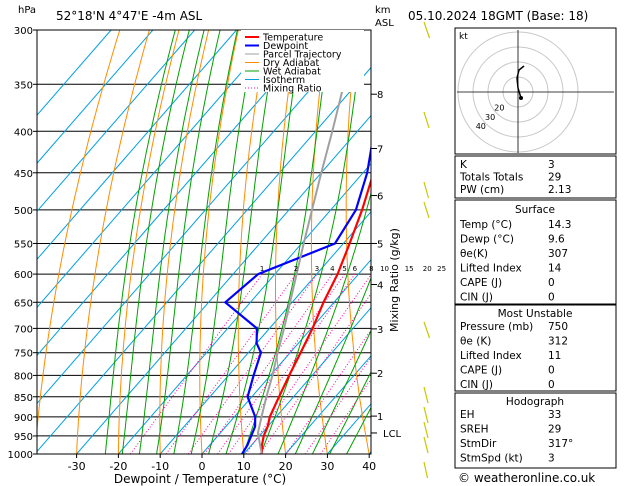  I want to click on legend-item: Wet Adiabat, so click(292, 72).